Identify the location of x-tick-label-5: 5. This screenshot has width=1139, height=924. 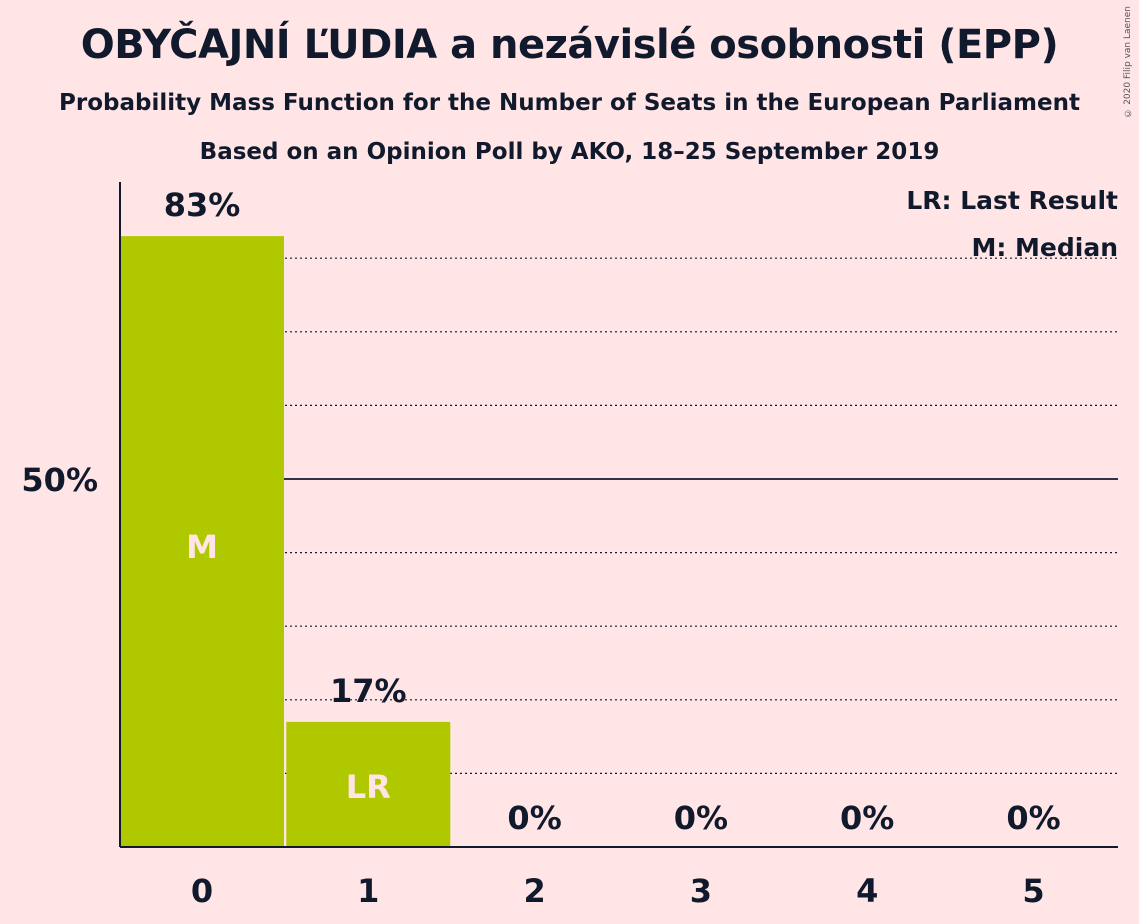
(1033, 891).